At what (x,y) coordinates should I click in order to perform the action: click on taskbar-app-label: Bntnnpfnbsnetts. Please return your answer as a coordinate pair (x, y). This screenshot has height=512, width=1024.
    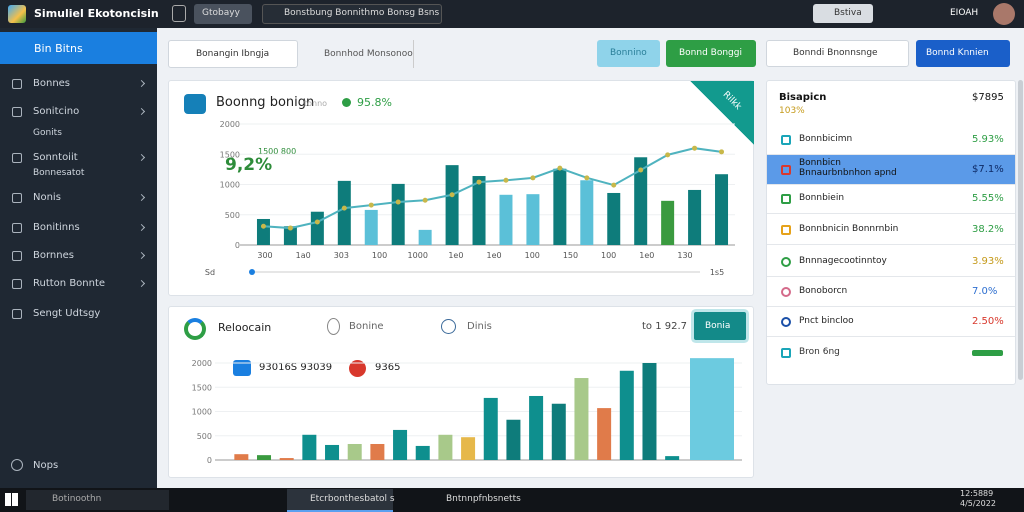
    Looking at the image, I should click on (483, 499).